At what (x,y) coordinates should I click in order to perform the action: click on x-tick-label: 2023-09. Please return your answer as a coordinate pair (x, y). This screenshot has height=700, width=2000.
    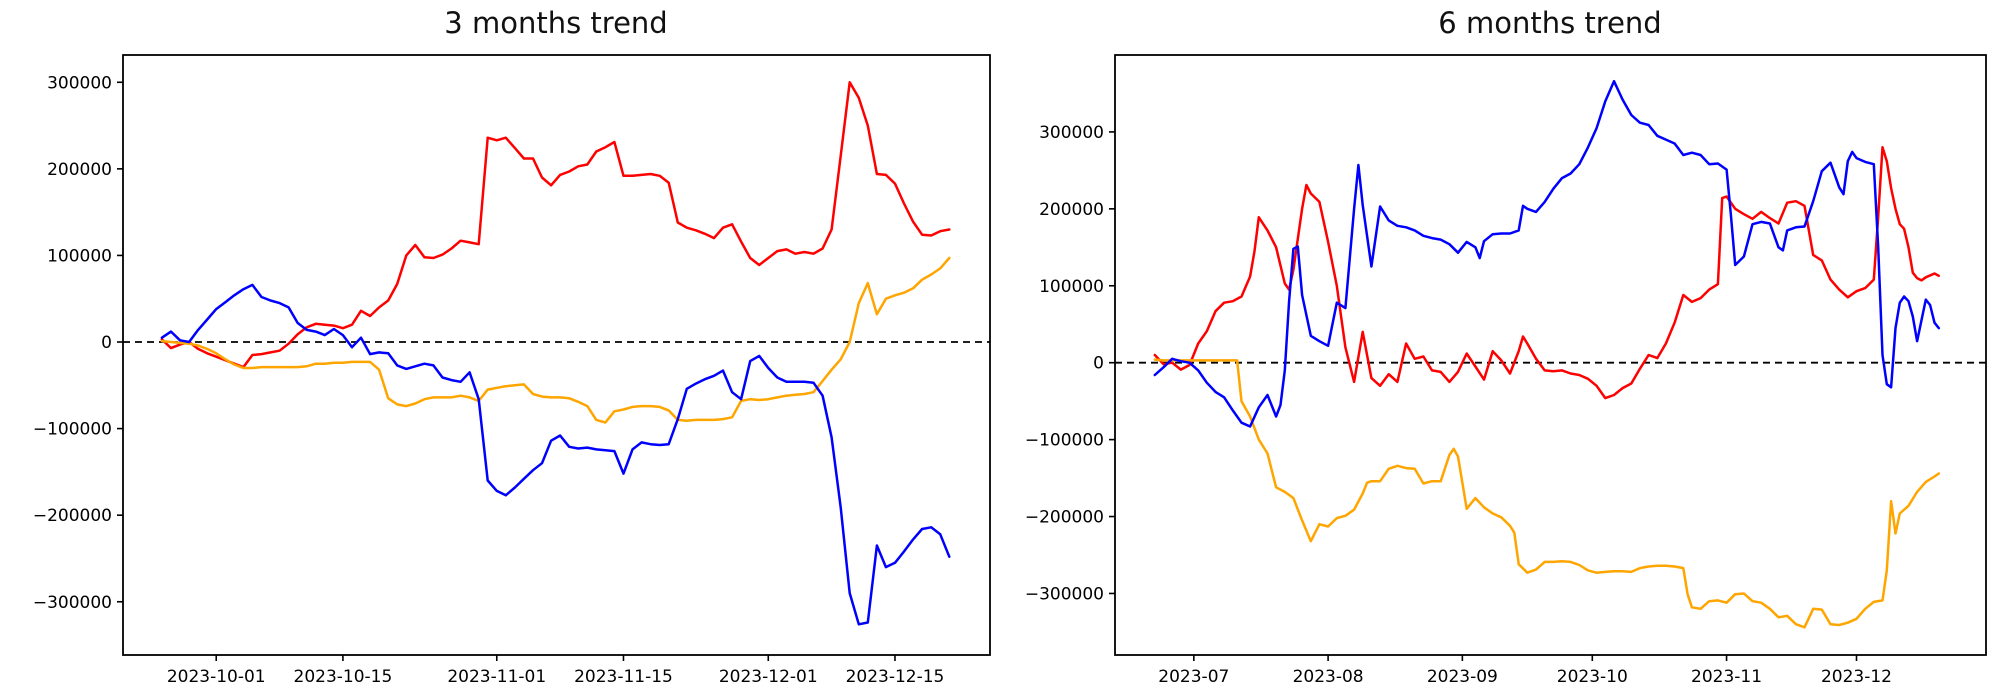
    Looking at the image, I should click on (1462, 677).